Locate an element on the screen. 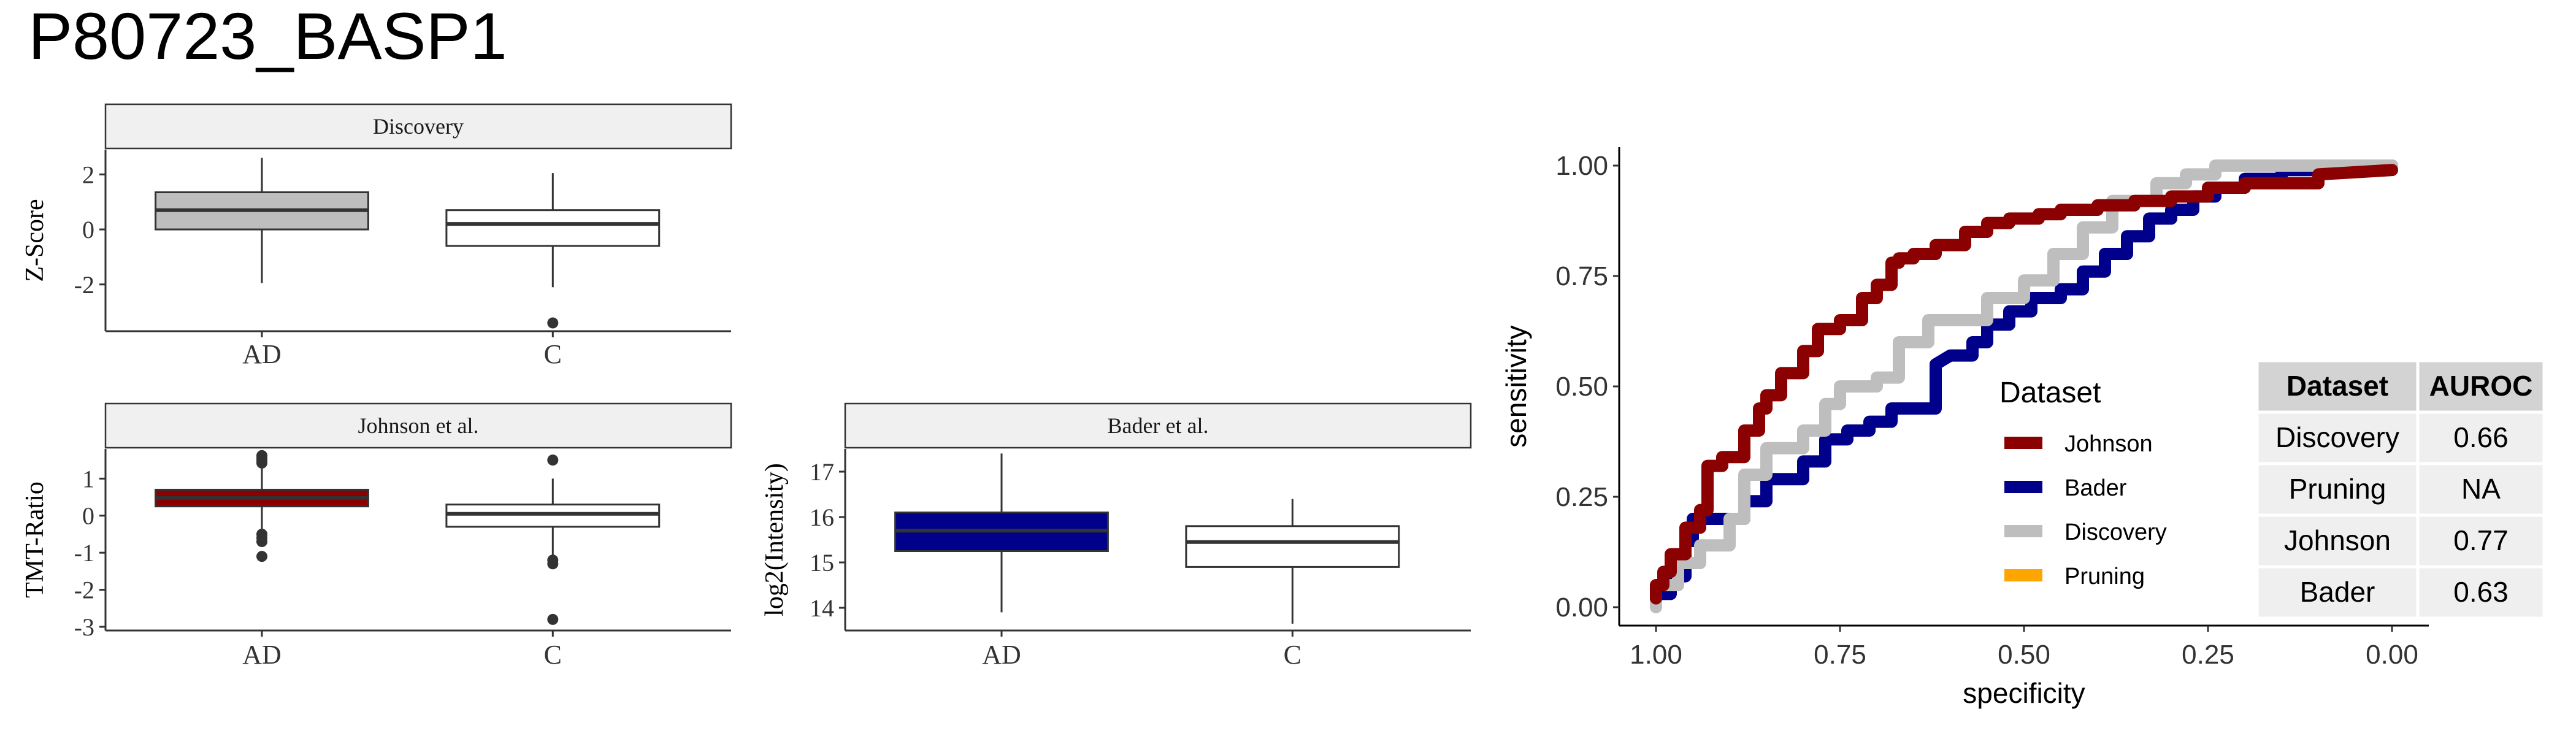 The height and width of the screenshot is (736, 2576). table-cell-value: Johnson is located at coordinates (2337, 540).